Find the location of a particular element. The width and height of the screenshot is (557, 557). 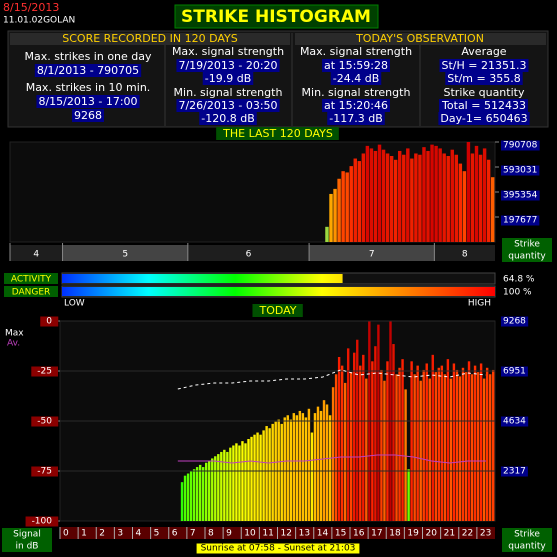

low-label: LOW is located at coordinates (74, 304).